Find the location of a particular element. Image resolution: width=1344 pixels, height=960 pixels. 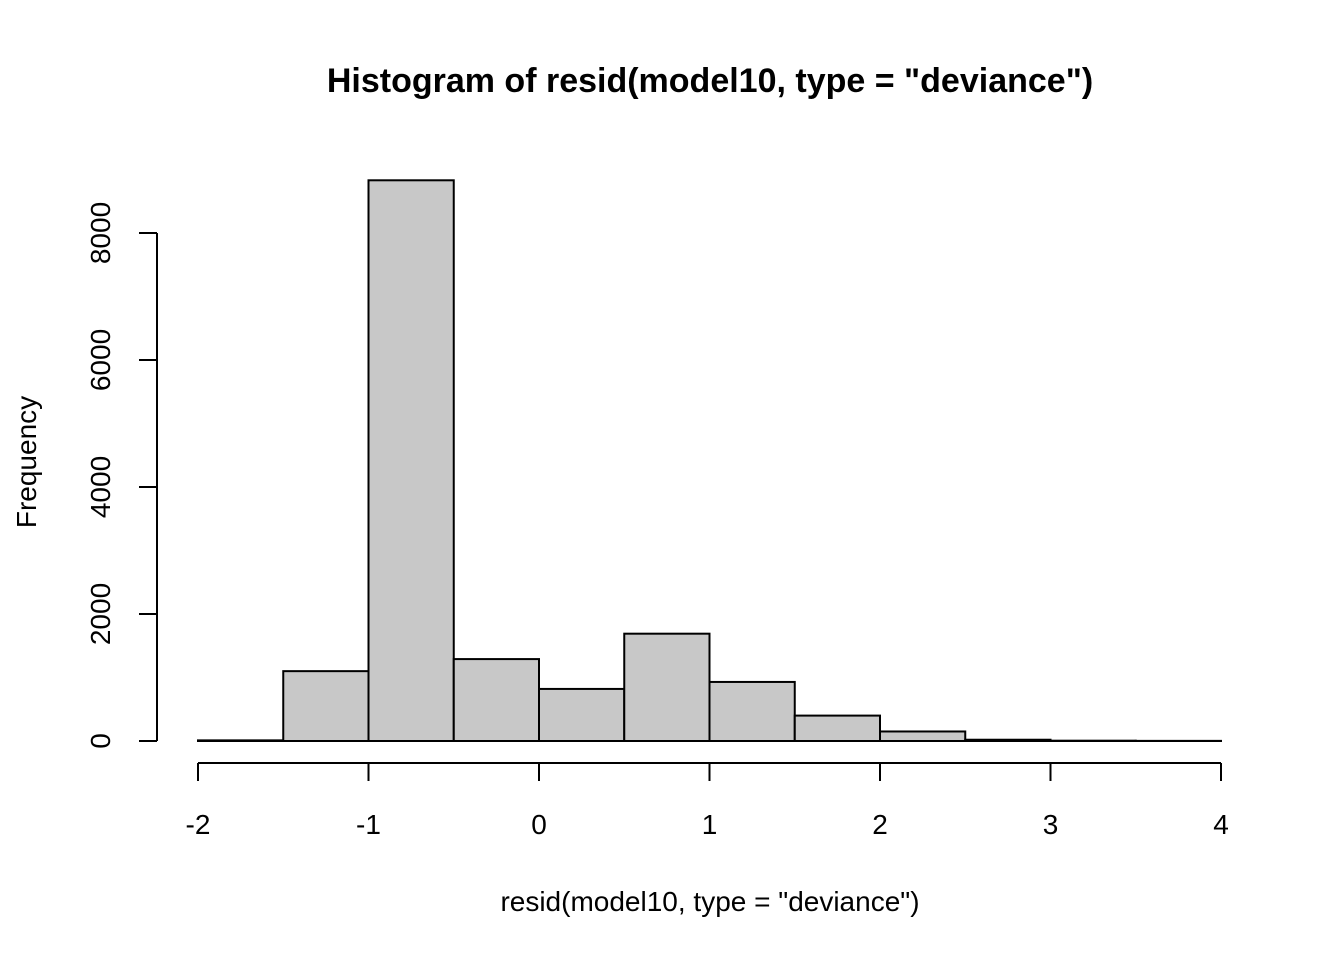

x-axis: -2 -1 0 1 2 3 4 is located at coordinates (707, 801).